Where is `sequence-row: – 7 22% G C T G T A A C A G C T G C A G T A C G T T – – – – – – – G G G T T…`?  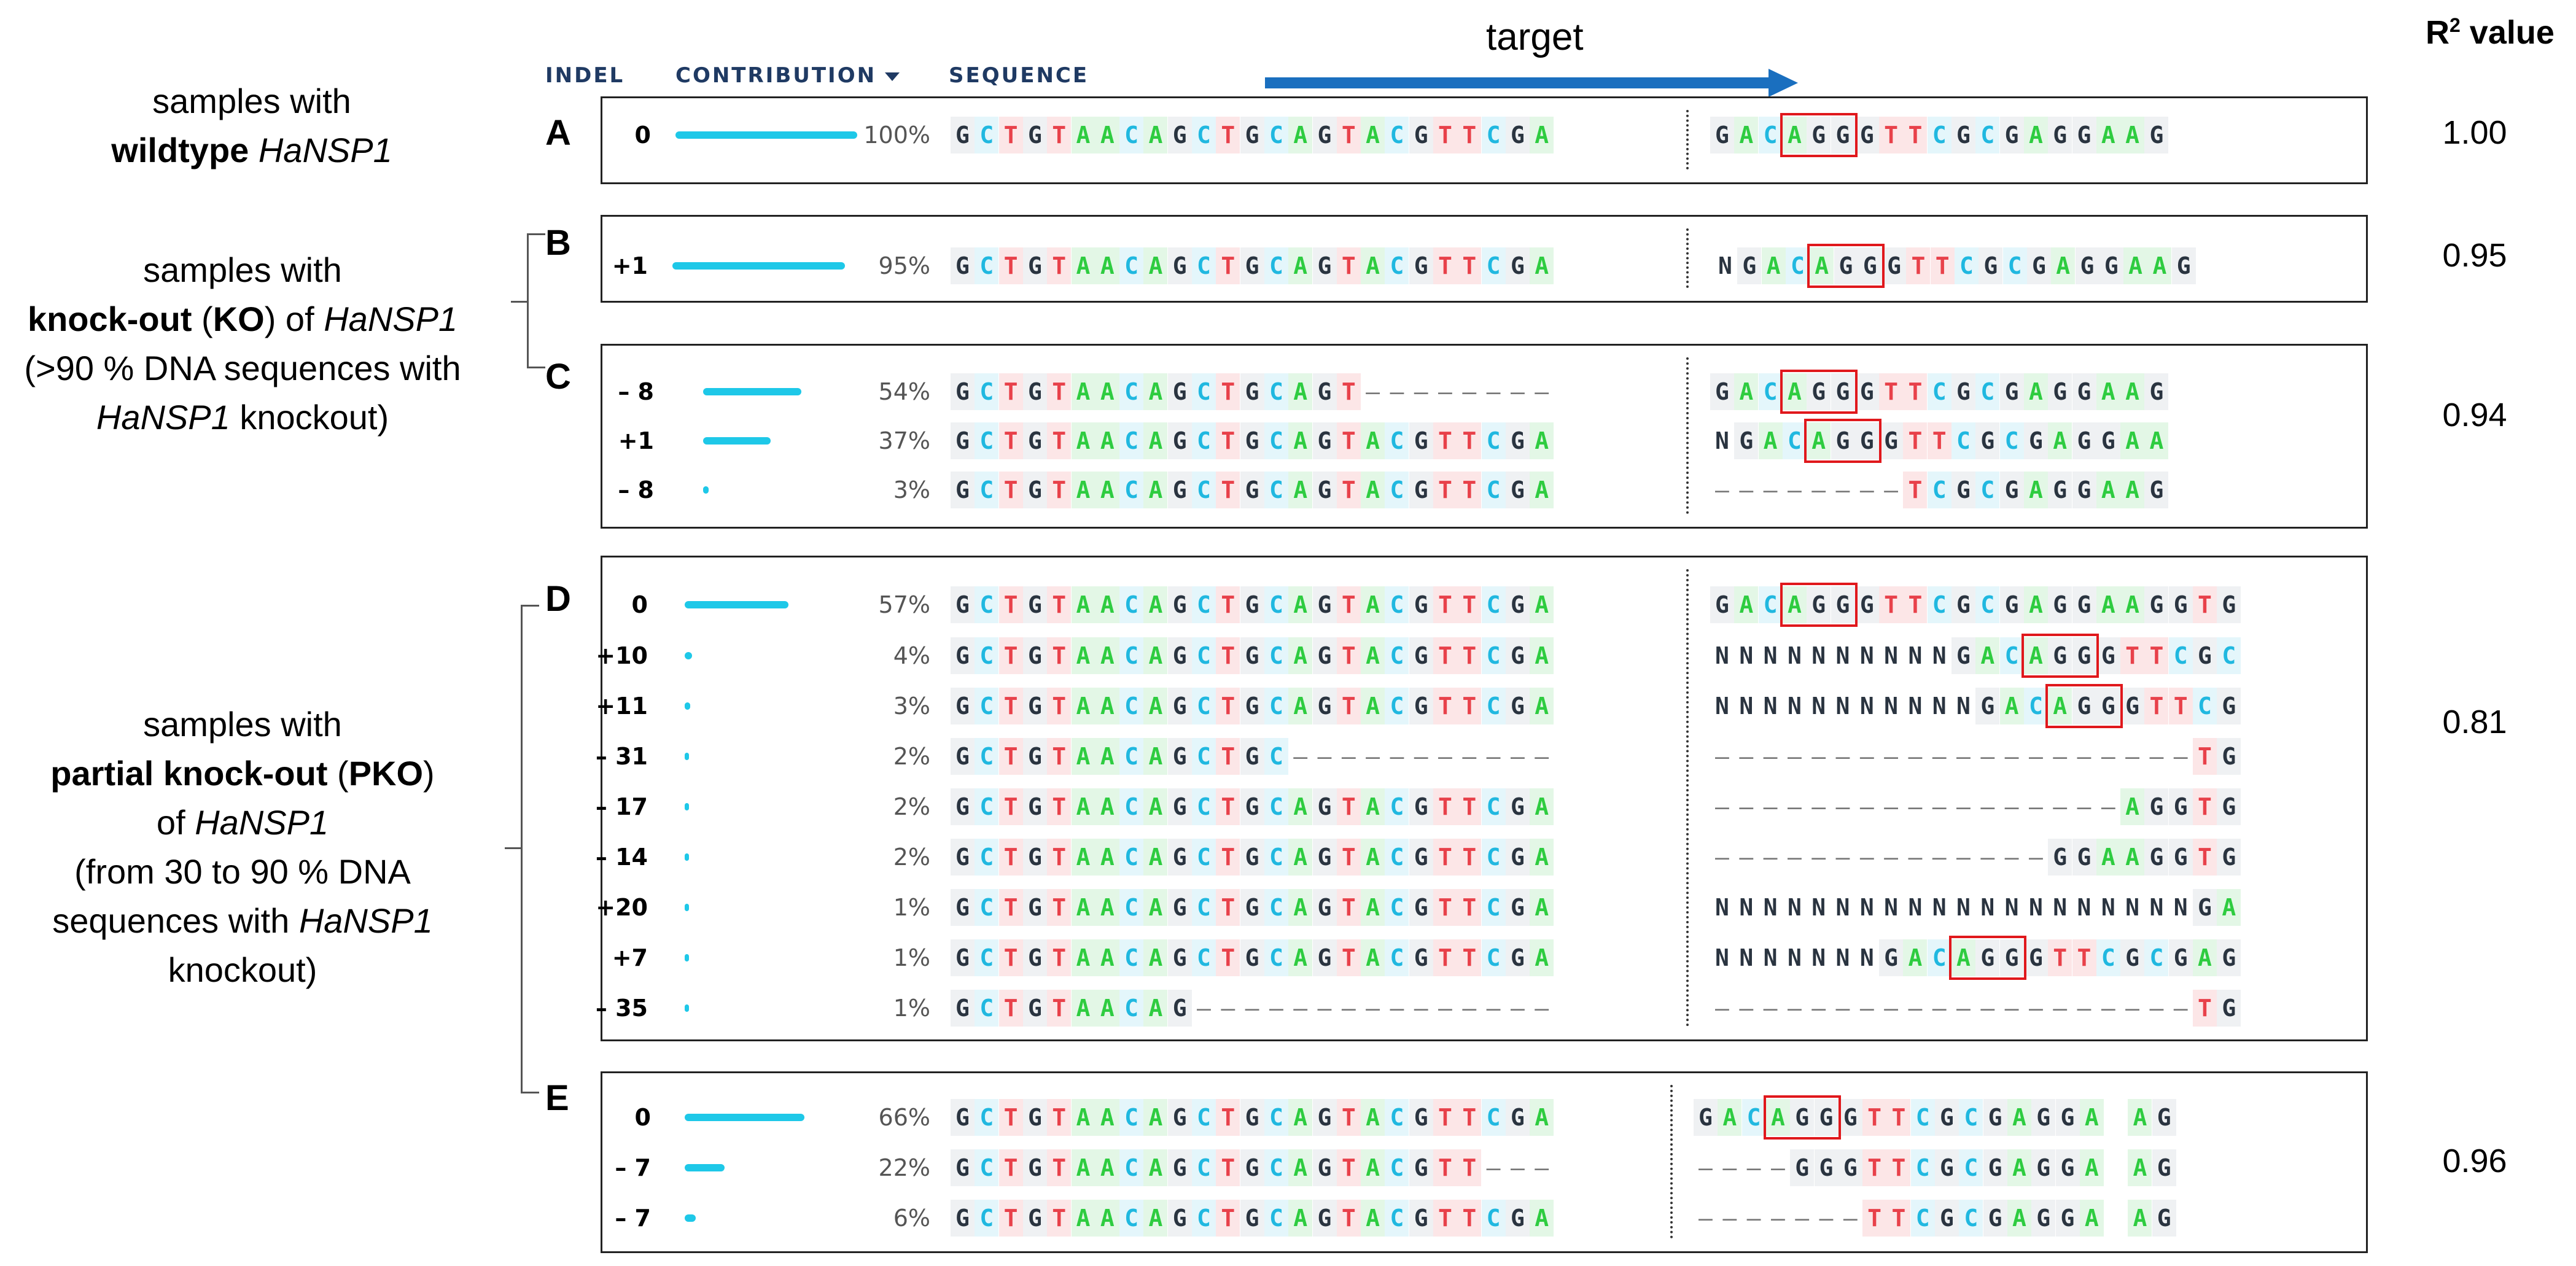 sequence-row: – 7 22% G C T G T A A C A G C T G C A G T A C G T T – – – – – – – G G G T T… is located at coordinates (1288, 1167).